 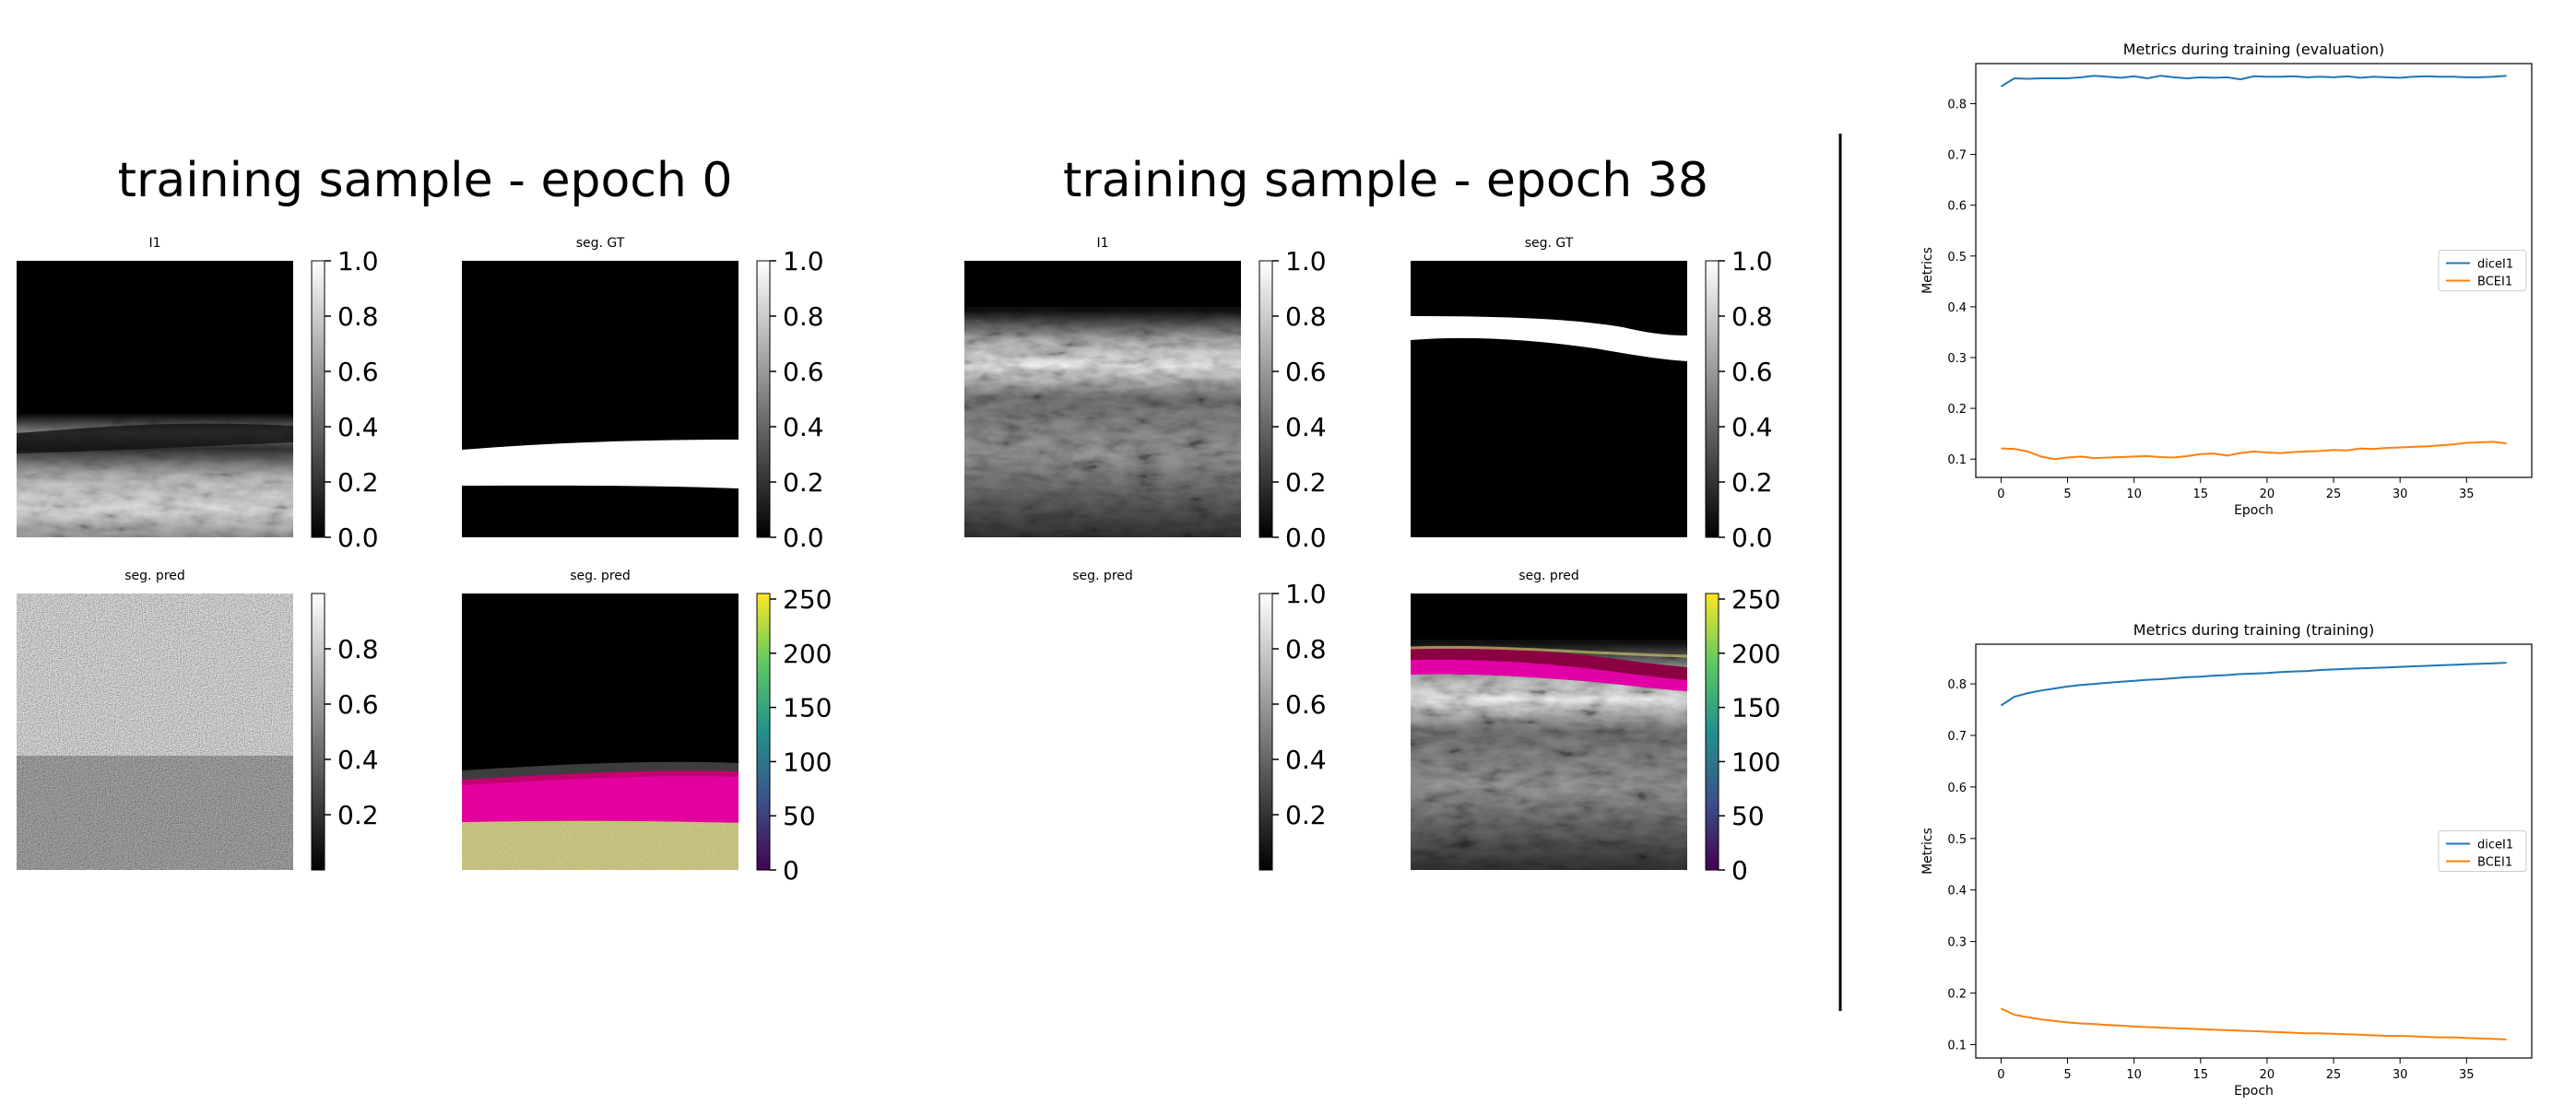 I want to click on epoch38-gt-title: seg. GT, so click(x=1549, y=243).